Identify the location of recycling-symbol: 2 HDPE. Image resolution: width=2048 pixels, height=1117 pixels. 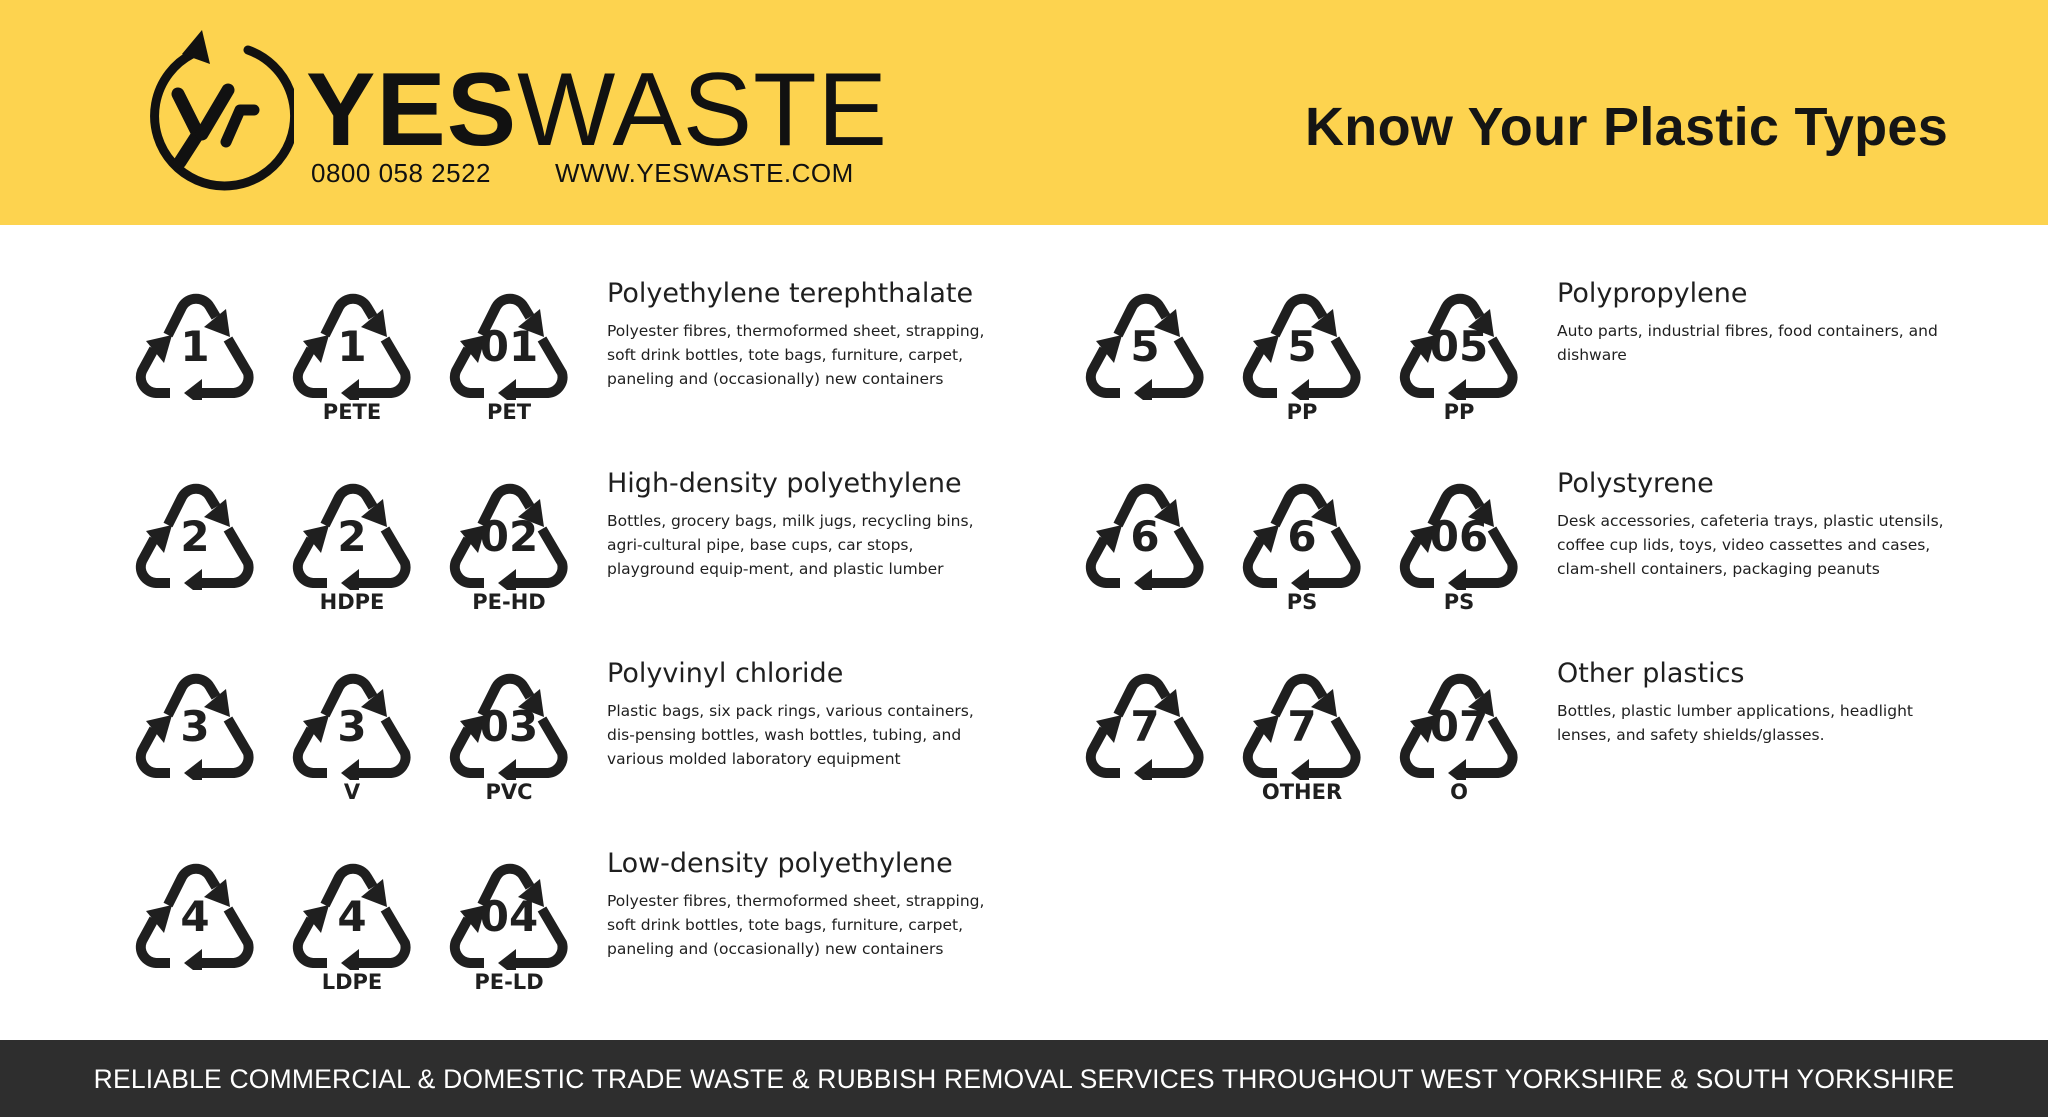
(352, 540).